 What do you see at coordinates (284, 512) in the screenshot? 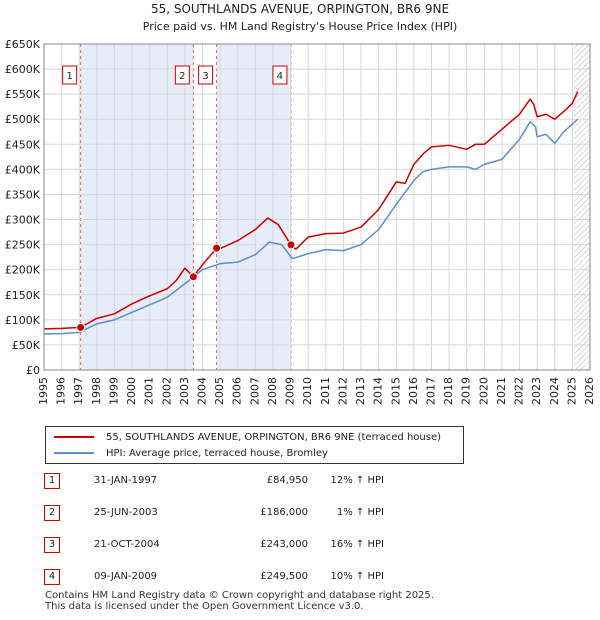
I see `sale-price: £186,000` at bounding box center [284, 512].